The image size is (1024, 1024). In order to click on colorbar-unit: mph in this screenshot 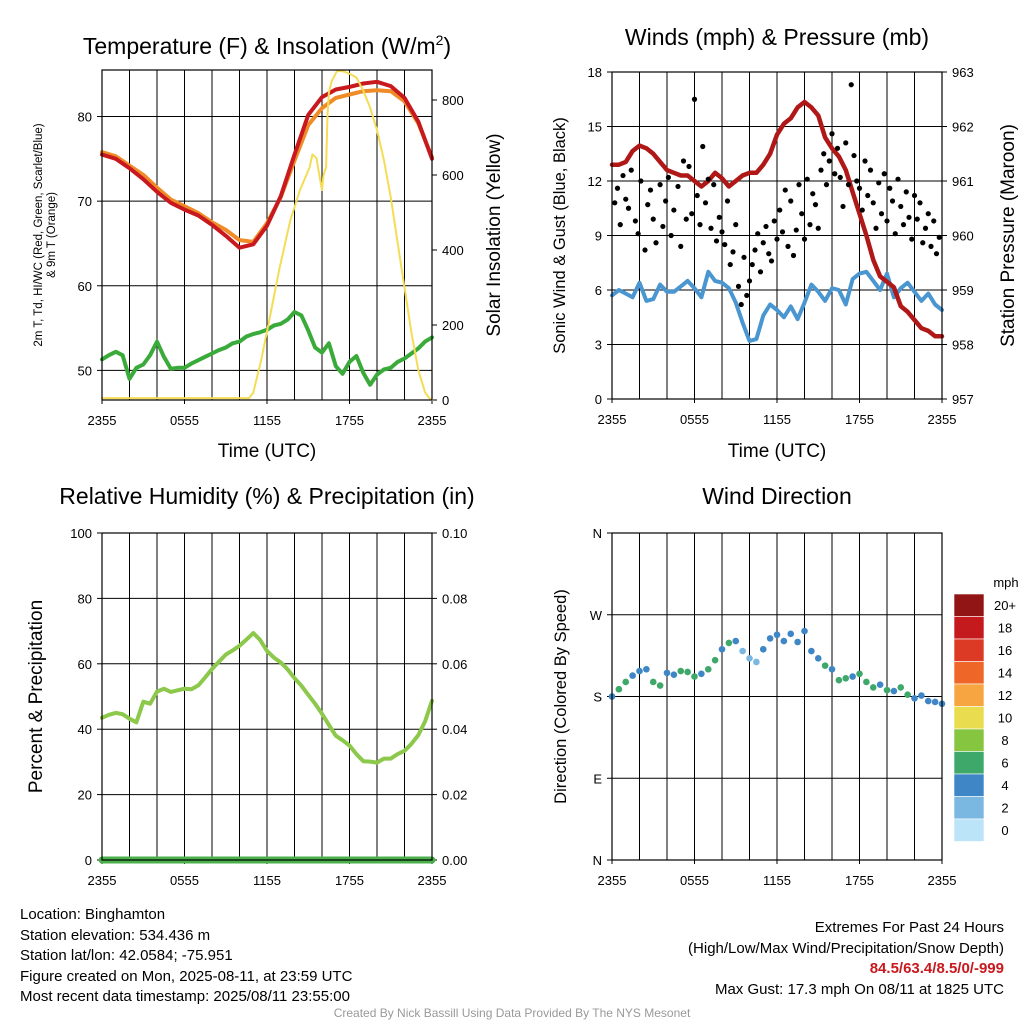, I will do `click(1005, 582)`.